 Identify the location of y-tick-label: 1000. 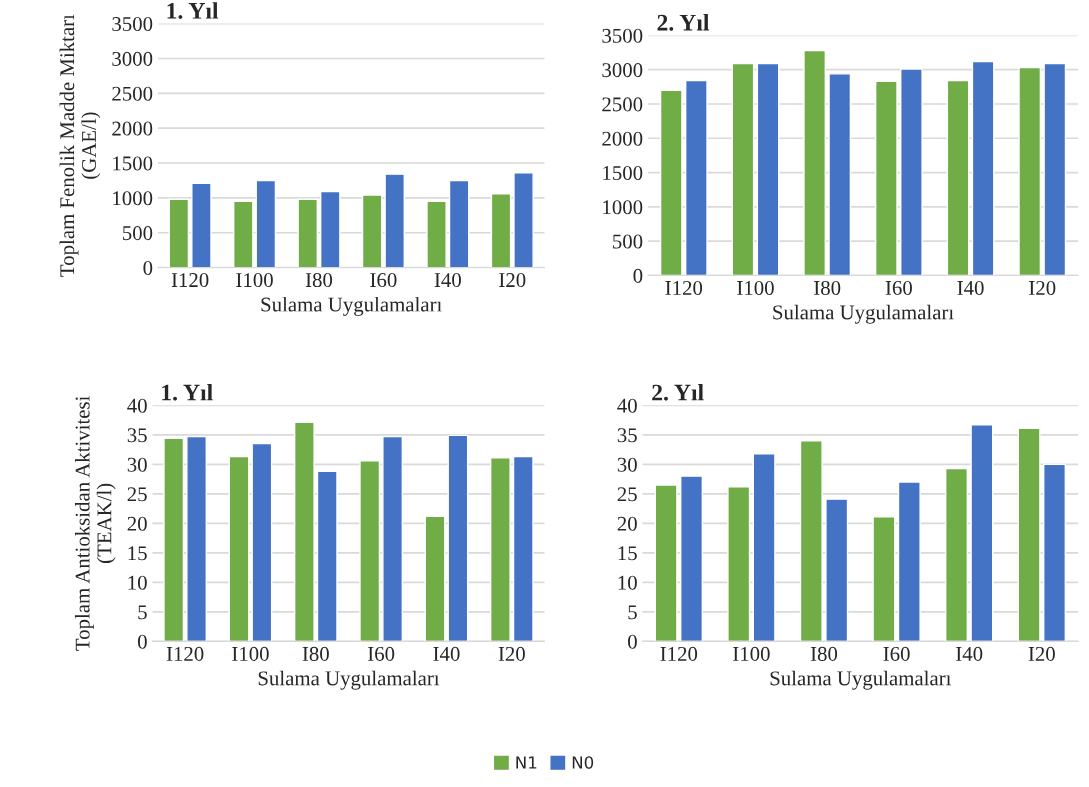
(623, 207).